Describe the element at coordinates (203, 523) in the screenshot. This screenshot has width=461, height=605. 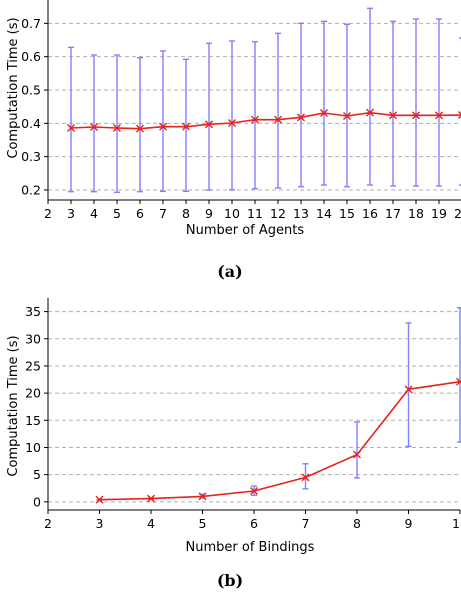
I see `chart-b-x-tick-label: 5` at that location.